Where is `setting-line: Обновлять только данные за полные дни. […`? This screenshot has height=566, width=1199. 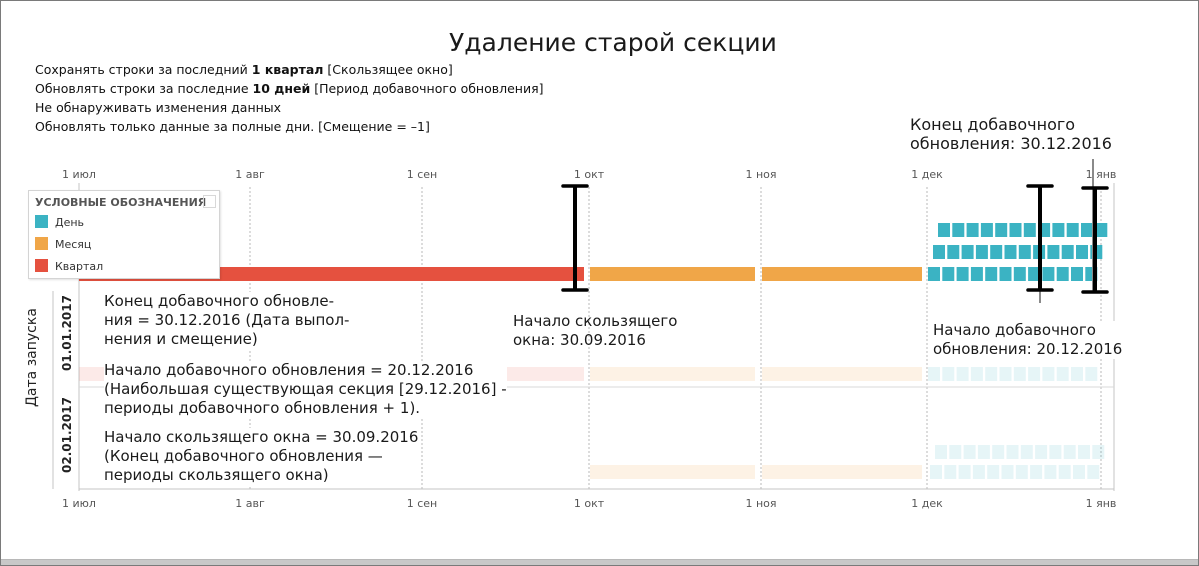 setting-line: Обновлять только данные за полные дни. [… is located at coordinates (232, 126).